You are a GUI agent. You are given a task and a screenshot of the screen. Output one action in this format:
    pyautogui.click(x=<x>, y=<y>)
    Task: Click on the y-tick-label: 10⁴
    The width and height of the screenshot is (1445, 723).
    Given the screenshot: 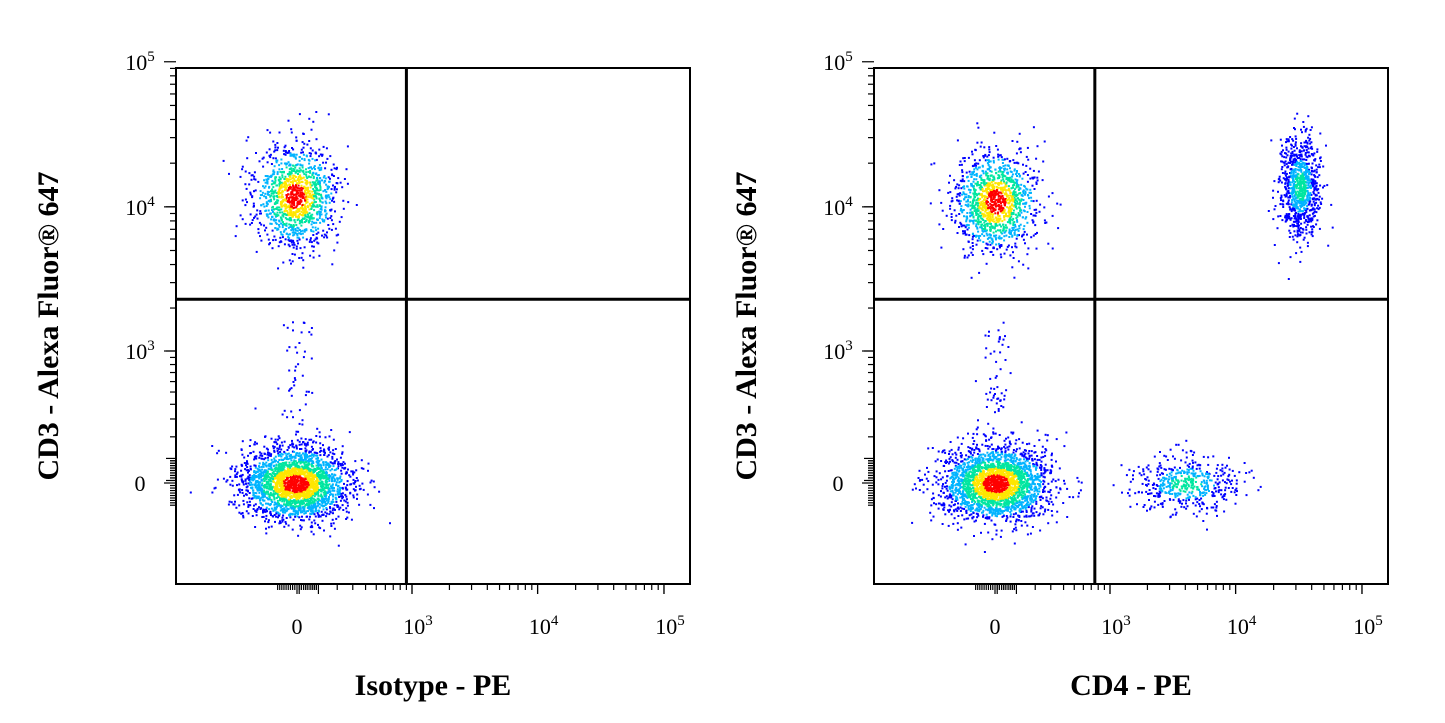 What is the action you would take?
    pyautogui.click(x=140, y=207)
    